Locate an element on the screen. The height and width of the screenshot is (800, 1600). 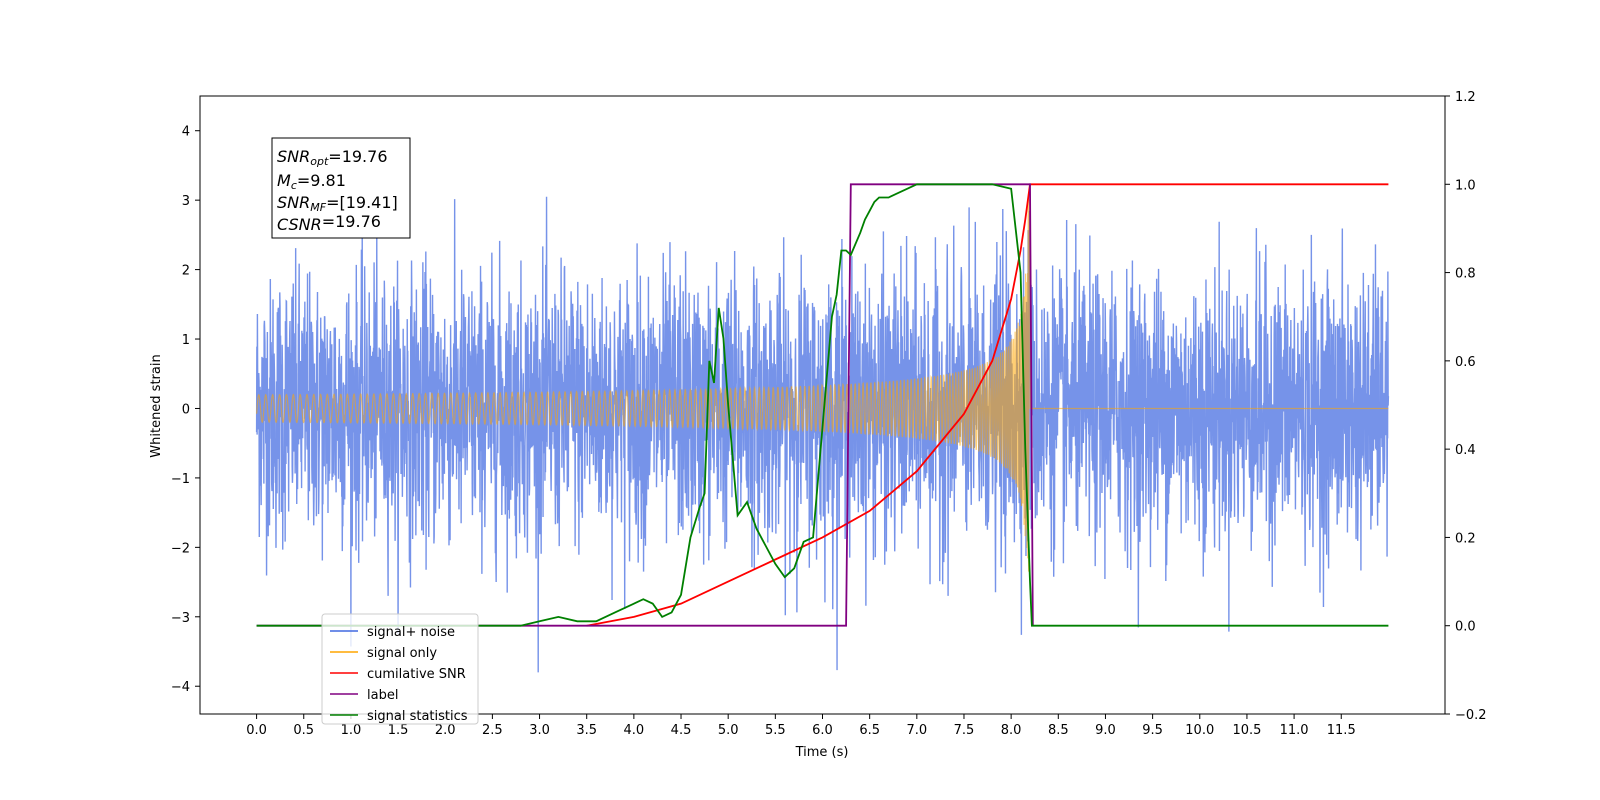
legend-label: signal+ noise is located at coordinates (411, 632).